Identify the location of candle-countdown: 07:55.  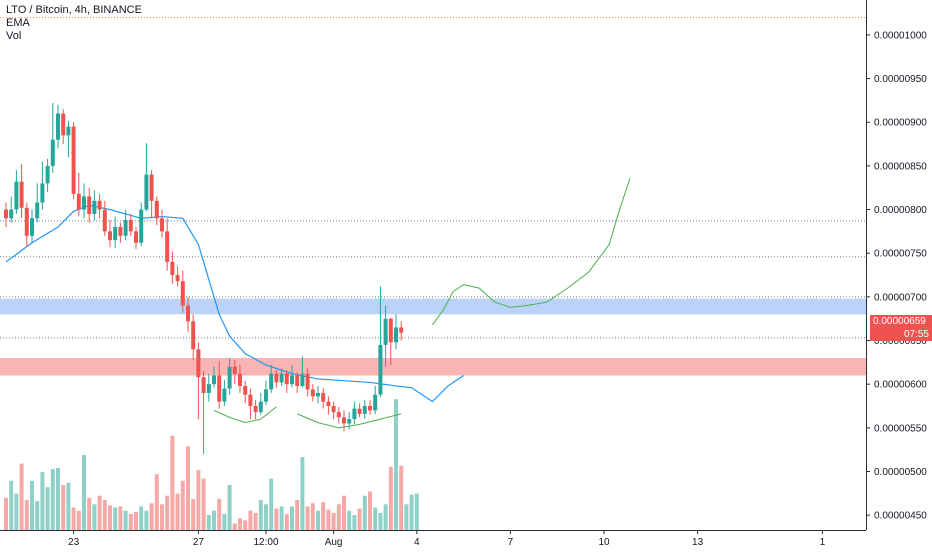
(901, 335).